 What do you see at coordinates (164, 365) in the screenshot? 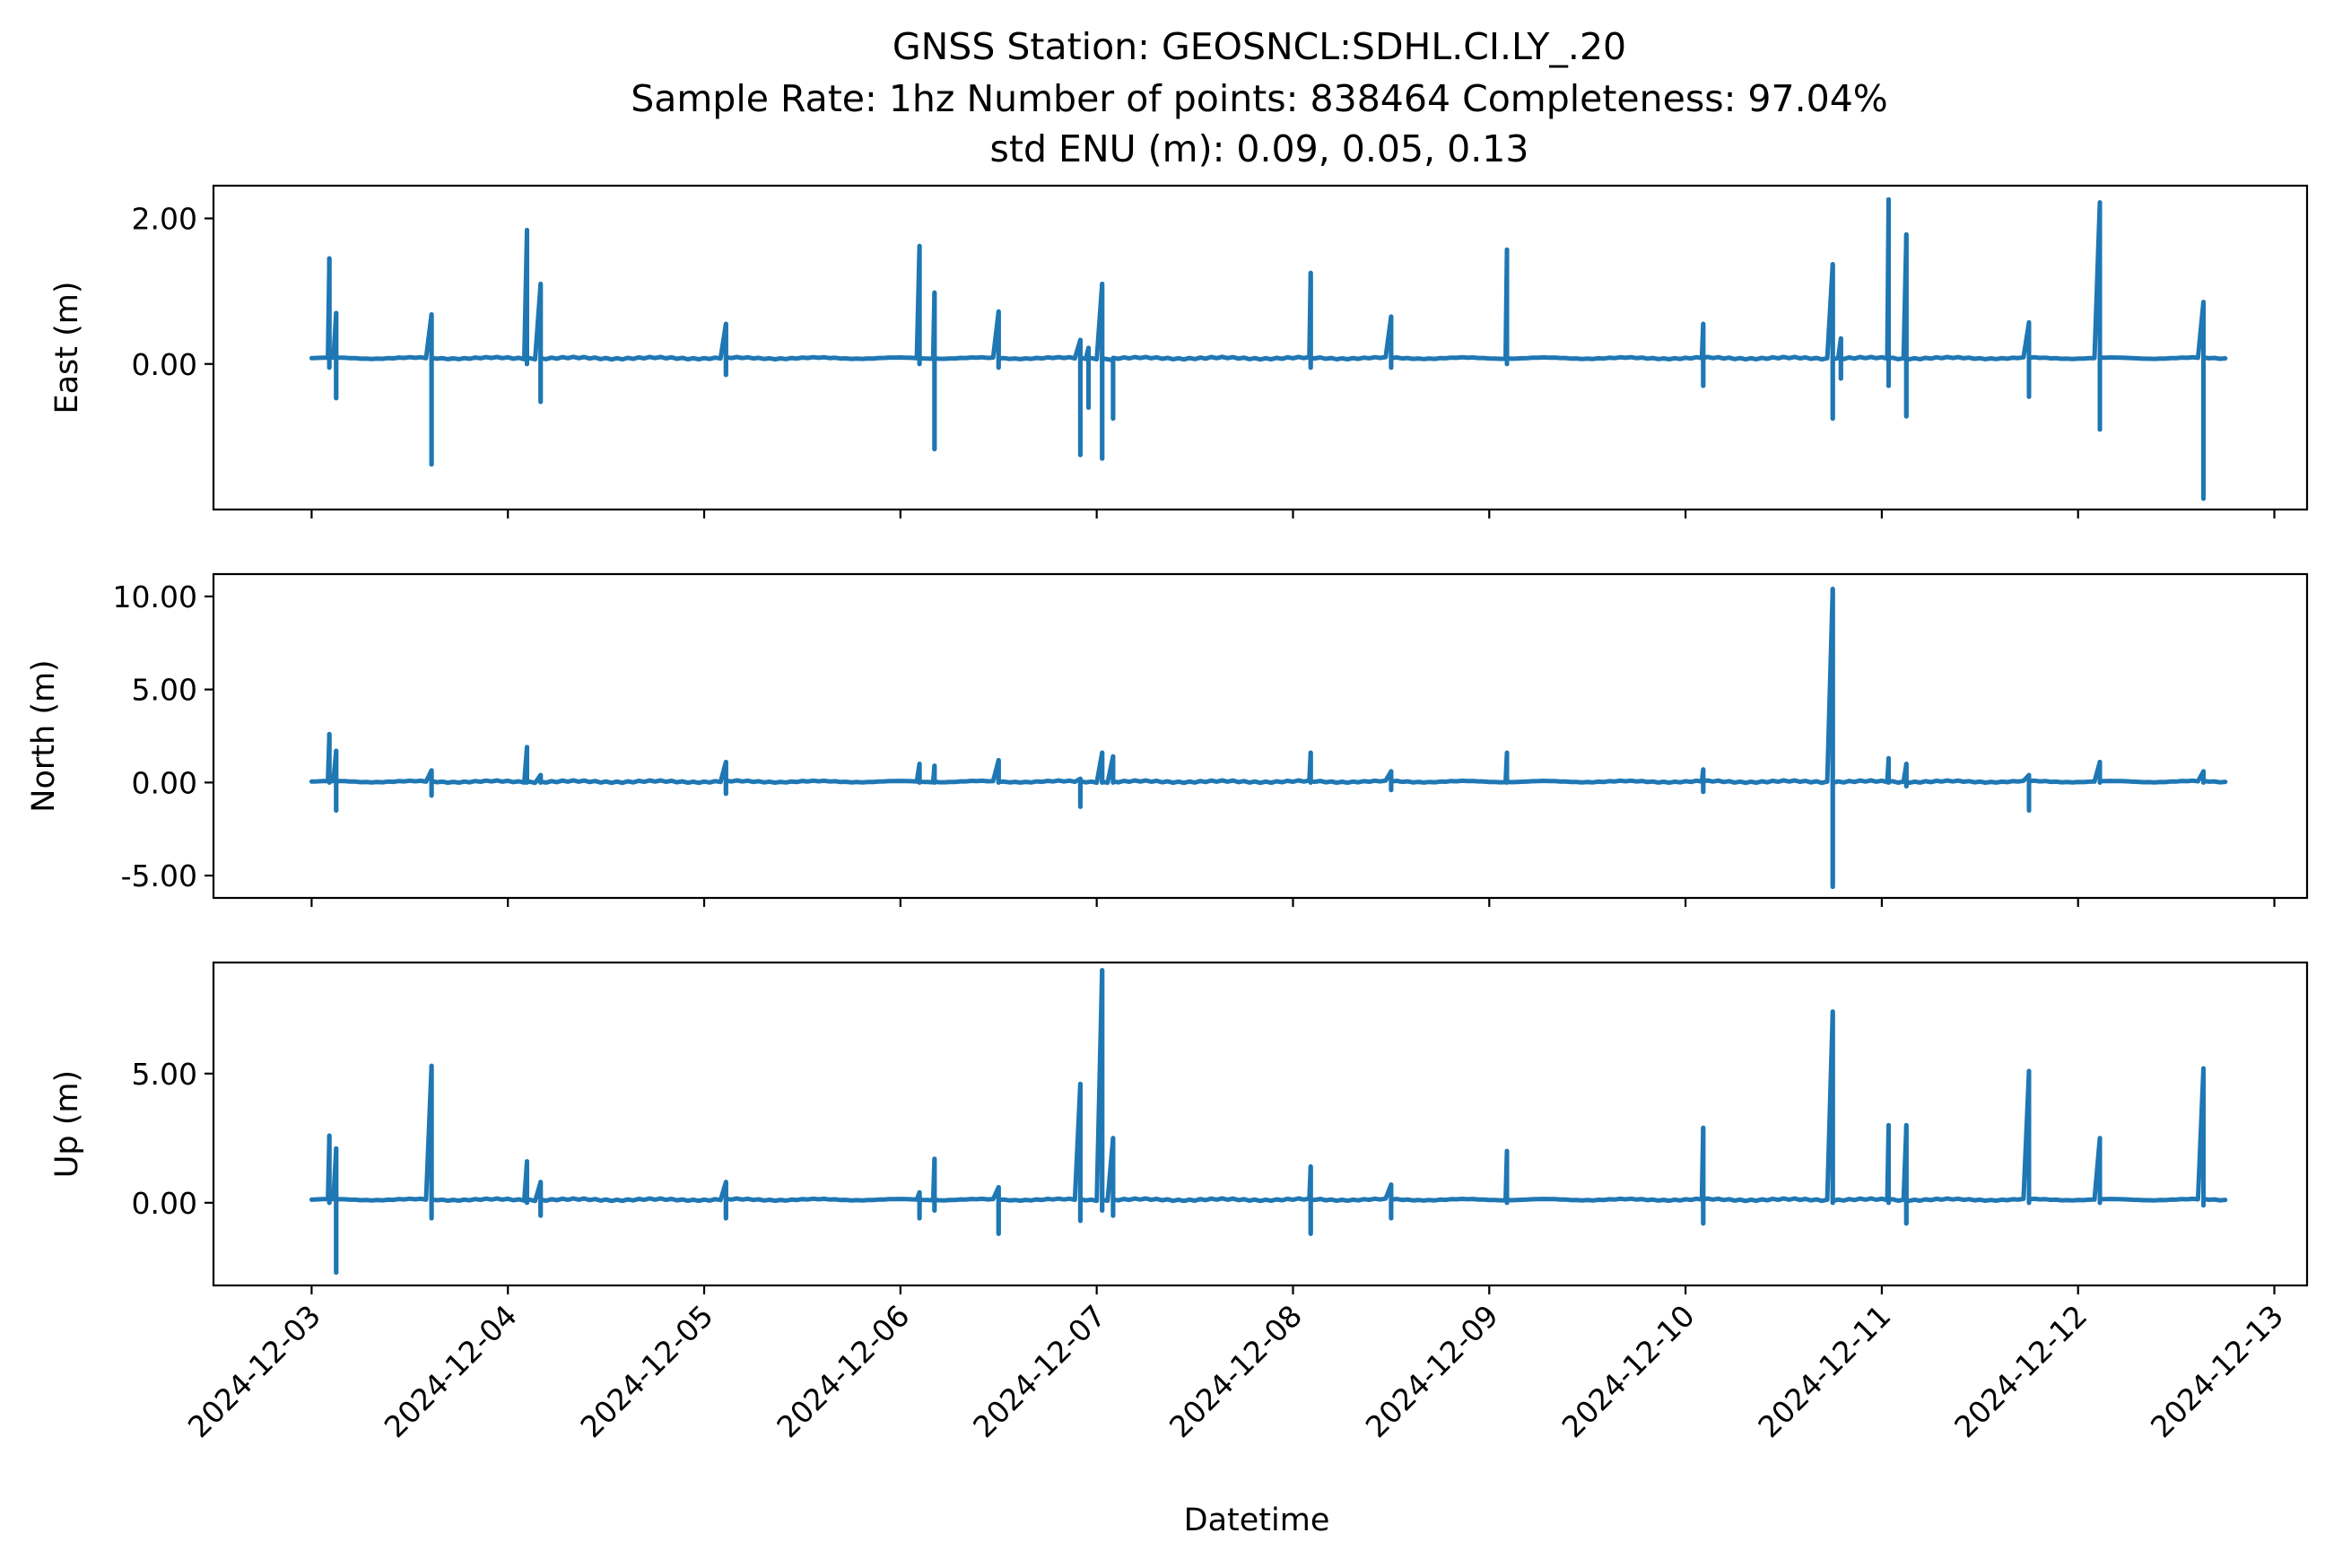
I see `east-ytick-label: 0.00` at bounding box center [164, 365].